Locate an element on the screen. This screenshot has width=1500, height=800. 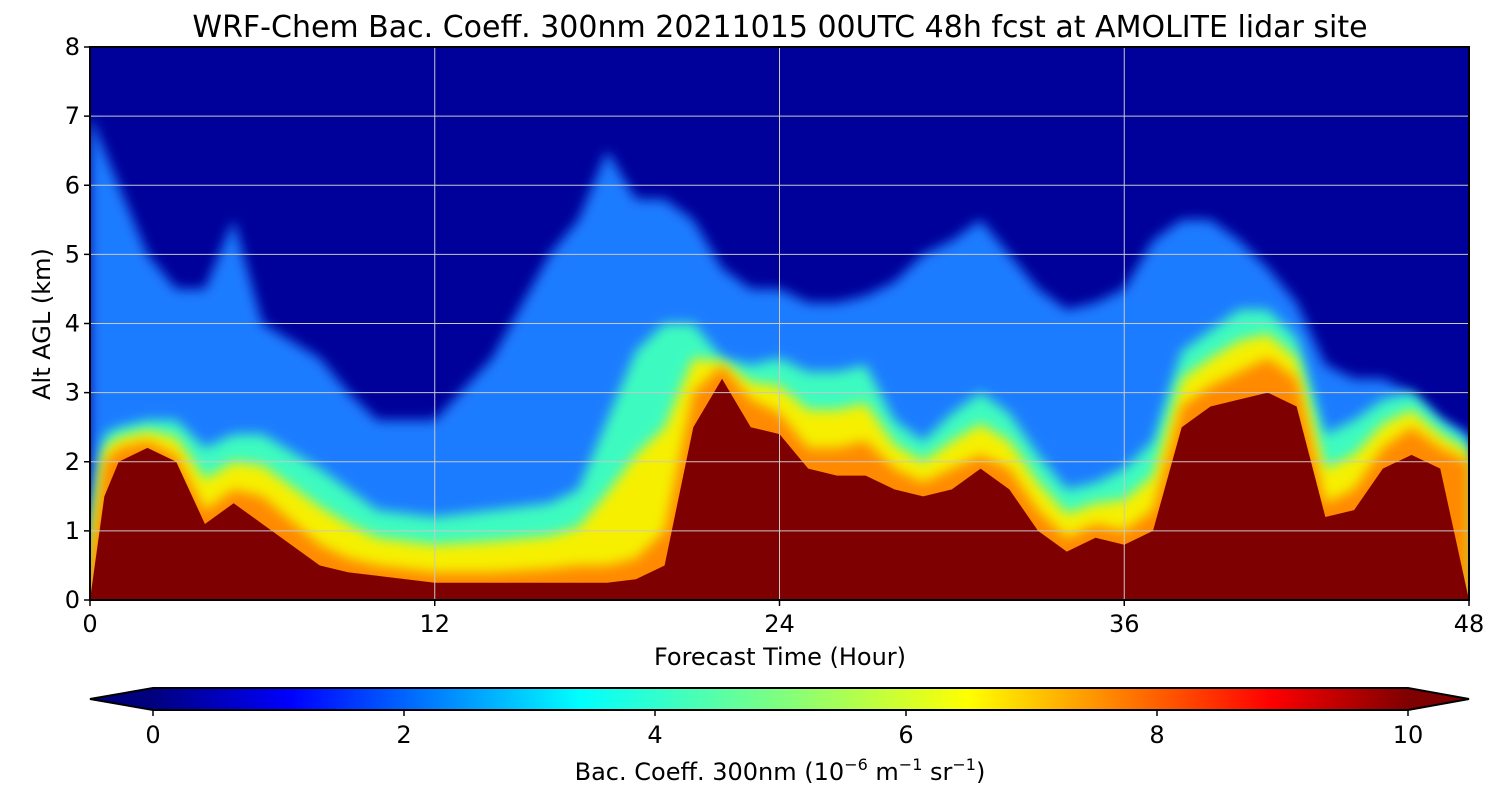
x-tick-label: 0 is located at coordinates (89, 624).